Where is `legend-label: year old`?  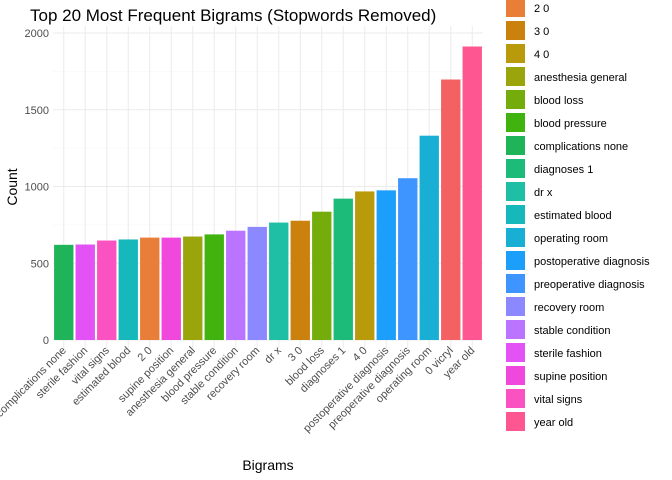
legend-label: year old is located at coordinates (553, 423).